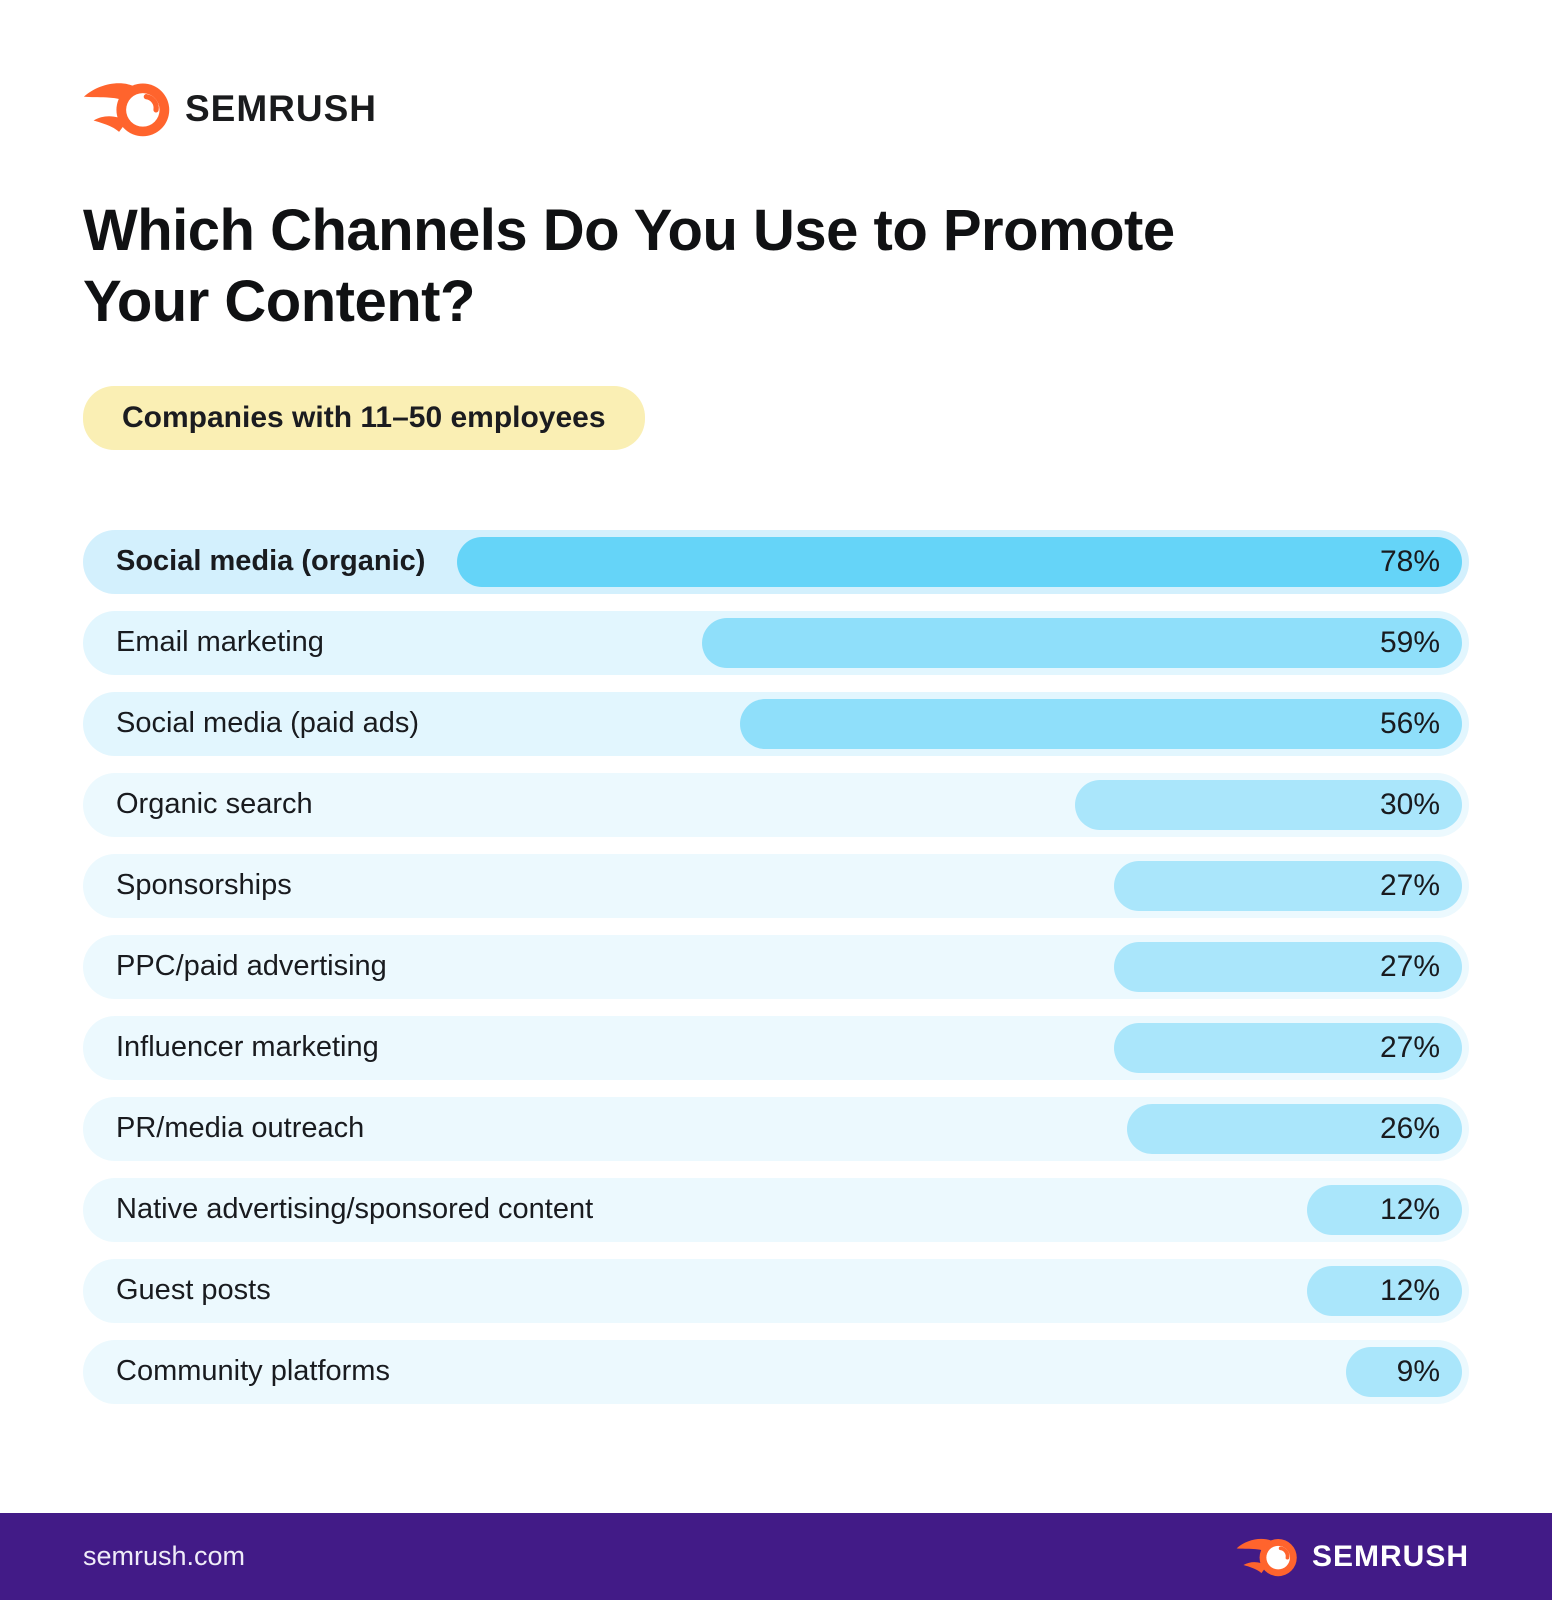 Image resolution: width=1552 pixels, height=1600 pixels. I want to click on bar-value: 59%, so click(1409, 642).